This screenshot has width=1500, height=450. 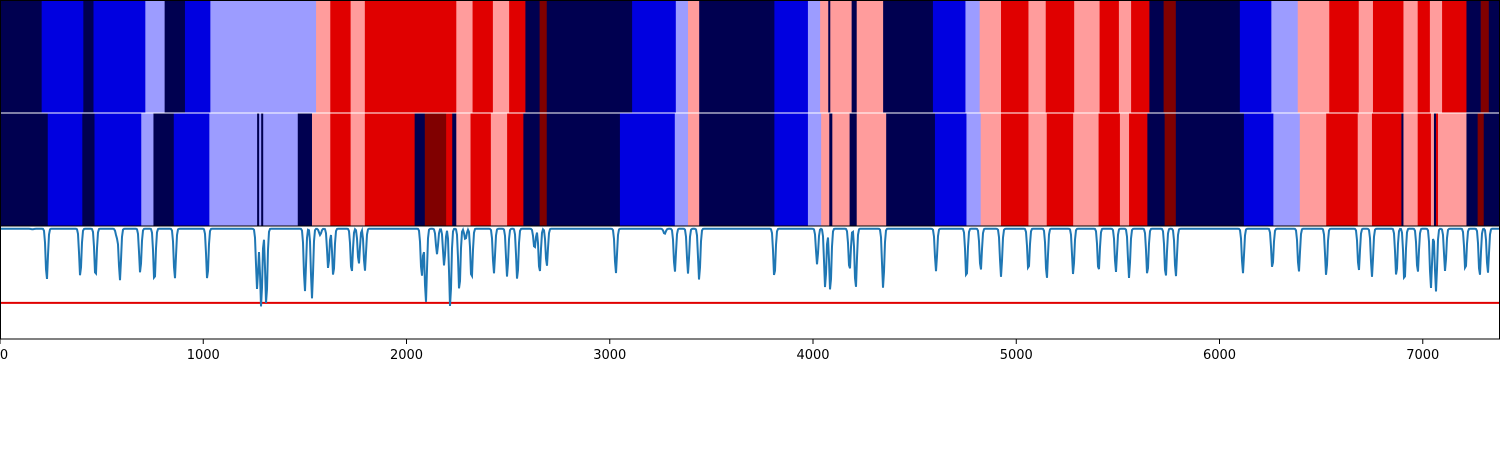 What do you see at coordinates (1016, 355) in the screenshot?
I see `x-tick-label: 5000` at bounding box center [1016, 355].